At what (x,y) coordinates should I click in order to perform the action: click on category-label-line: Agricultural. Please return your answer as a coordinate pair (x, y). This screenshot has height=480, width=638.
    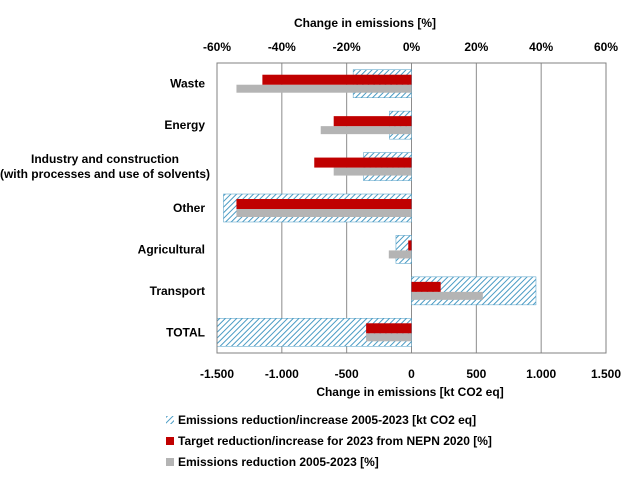
    Looking at the image, I should click on (171, 249).